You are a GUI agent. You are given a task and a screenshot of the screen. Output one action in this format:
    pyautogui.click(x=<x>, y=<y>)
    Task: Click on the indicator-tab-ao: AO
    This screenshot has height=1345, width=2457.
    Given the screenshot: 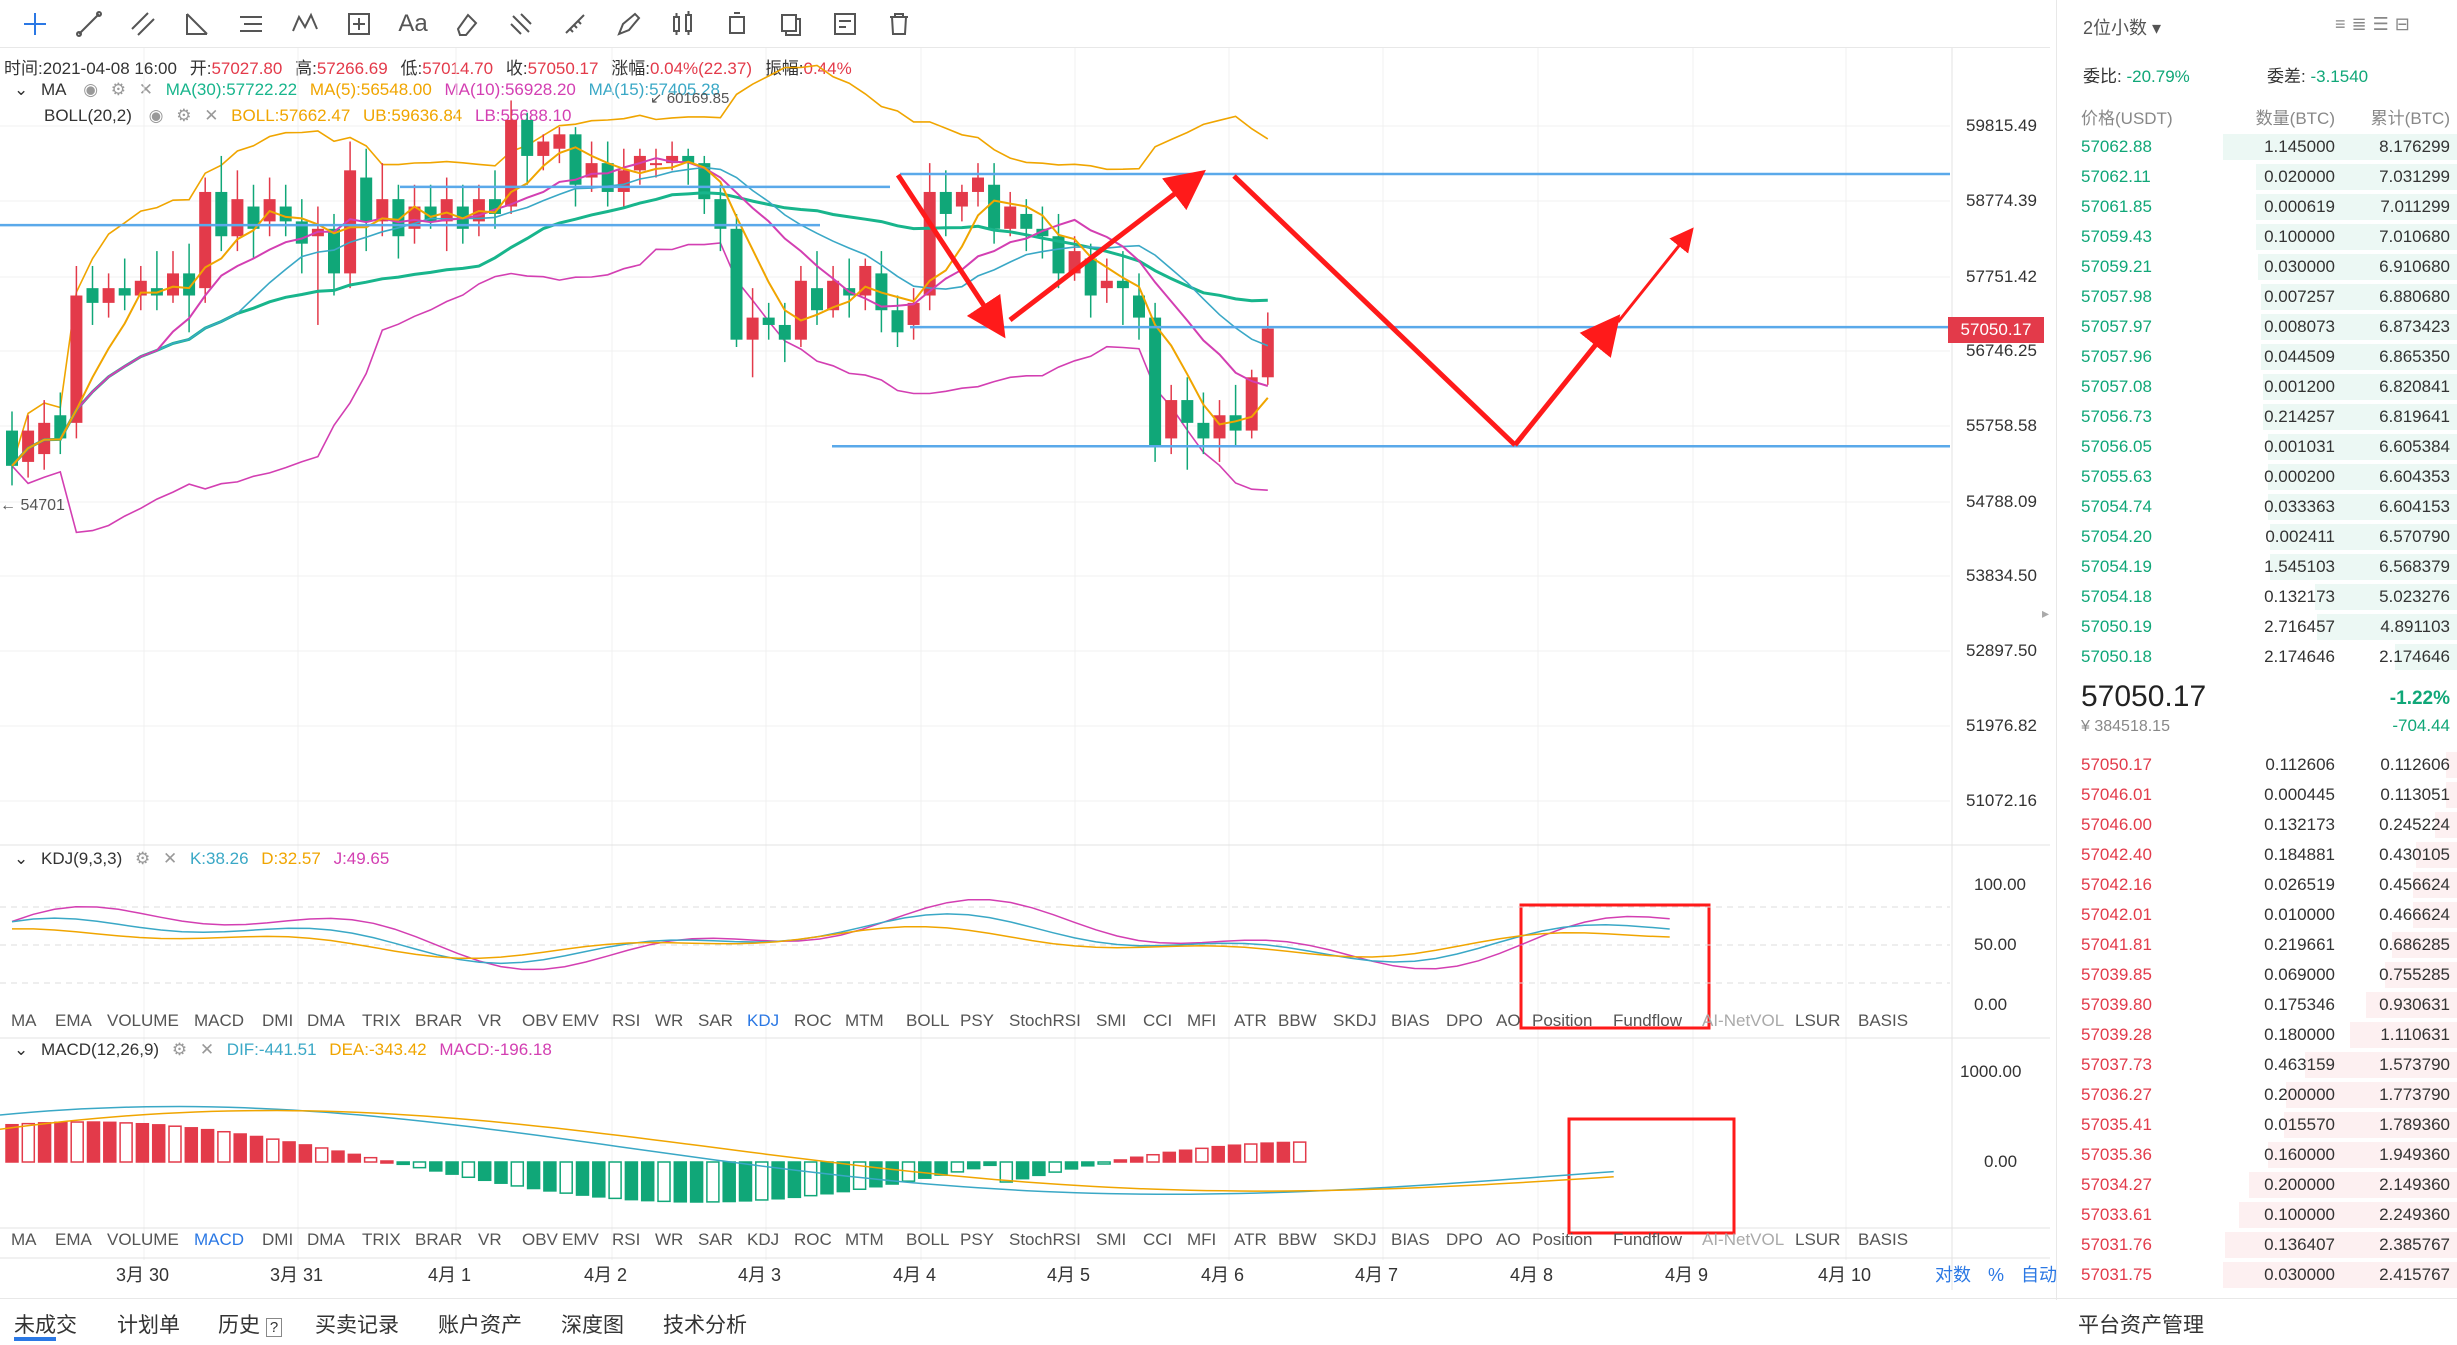 What is the action you would take?
    pyautogui.click(x=1508, y=1021)
    